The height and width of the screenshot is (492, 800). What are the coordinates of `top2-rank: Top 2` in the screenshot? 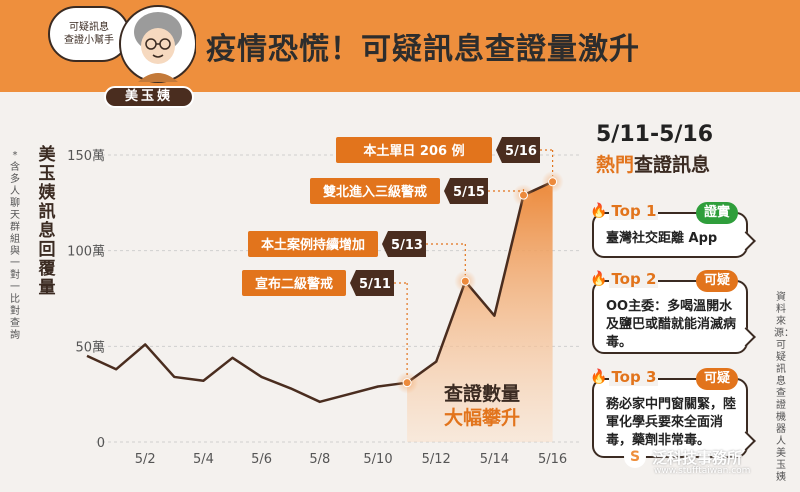 It's located at (634, 279).